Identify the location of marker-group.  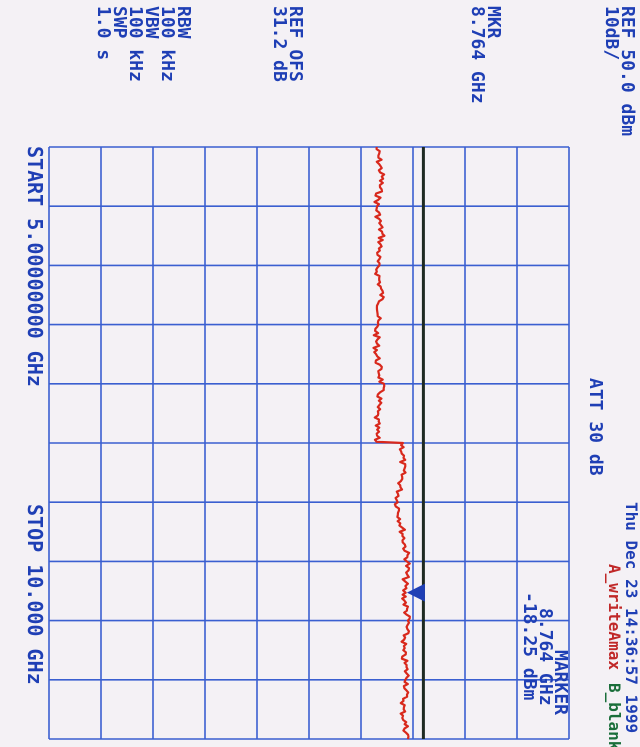
(415, 592).